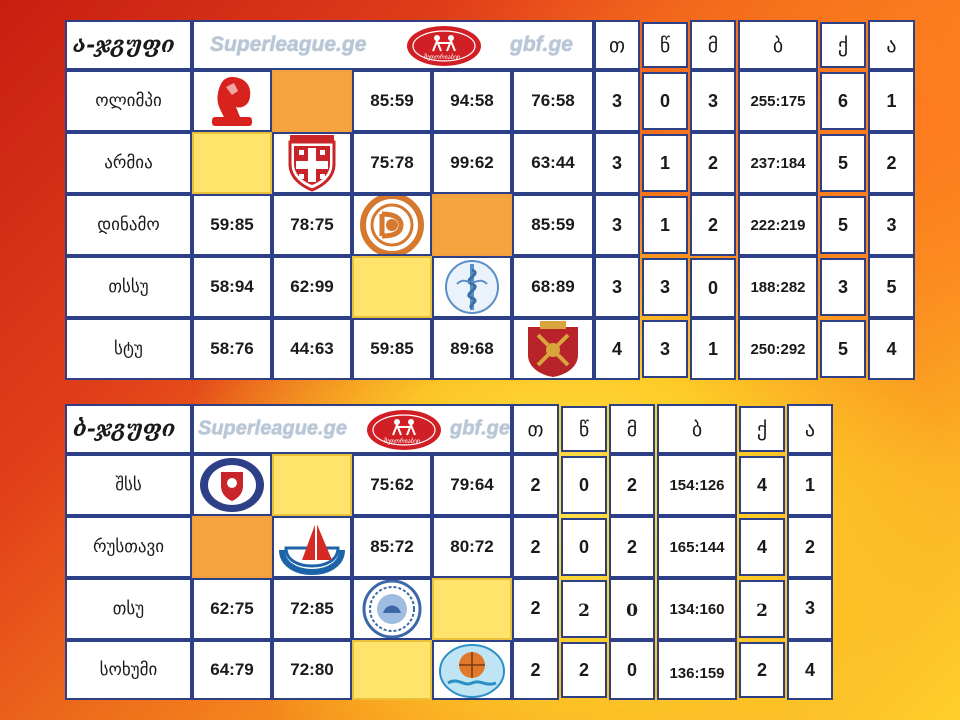 The image size is (960, 720). What do you see at coordinates (392, 609) in the screenshot?
I see `tsu-university-seal-icon` at bounding box center [392, 609].